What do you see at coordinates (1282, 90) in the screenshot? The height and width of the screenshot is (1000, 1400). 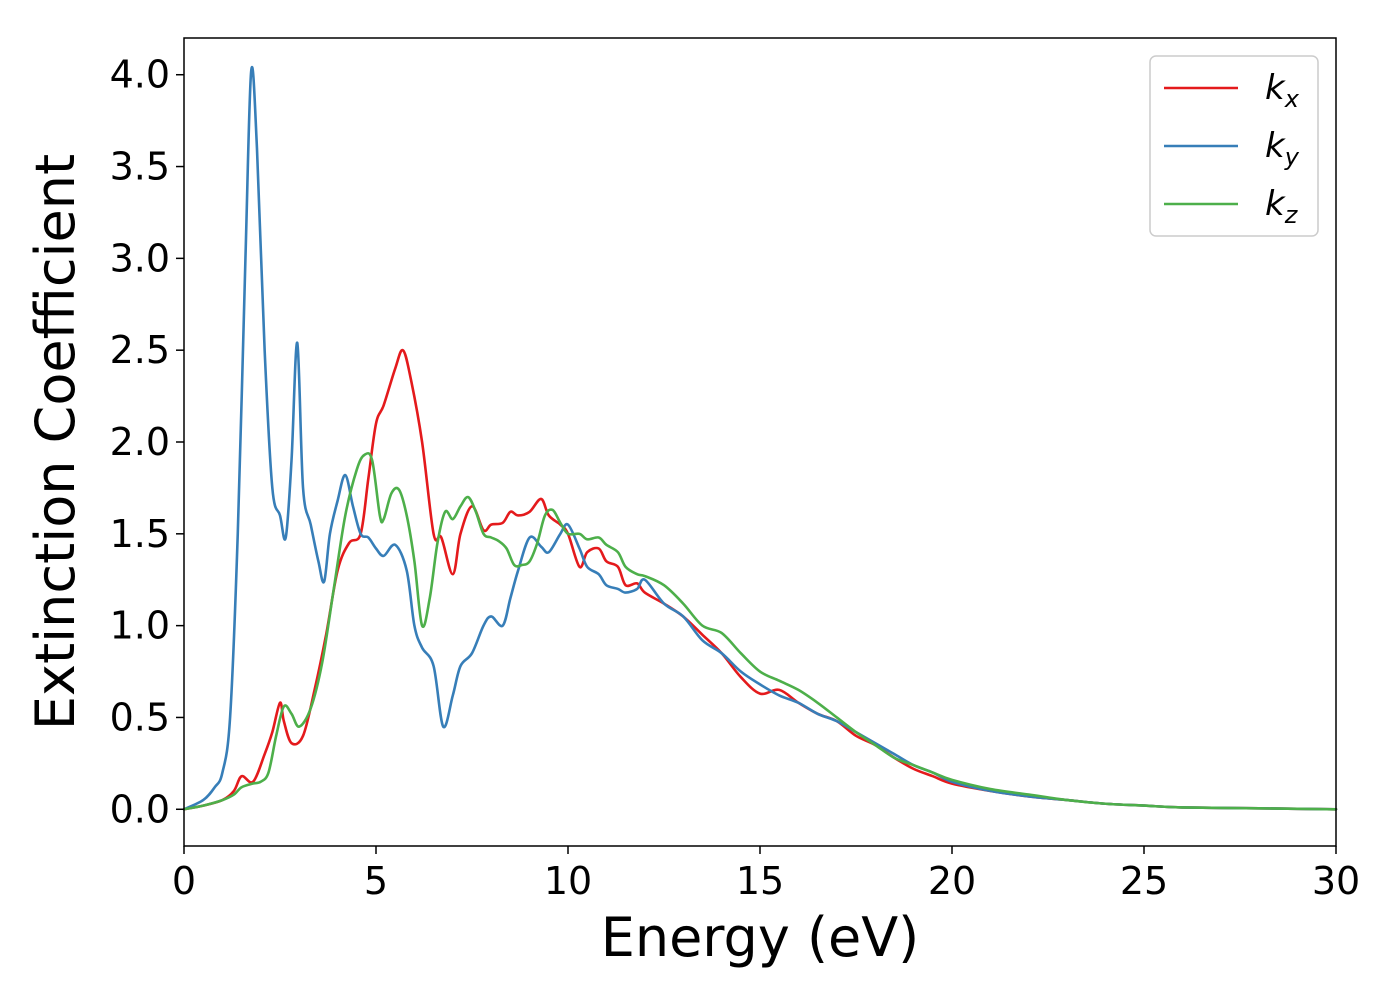 I see `legend-label-kx: kx` at bounding box center [1282, 90].